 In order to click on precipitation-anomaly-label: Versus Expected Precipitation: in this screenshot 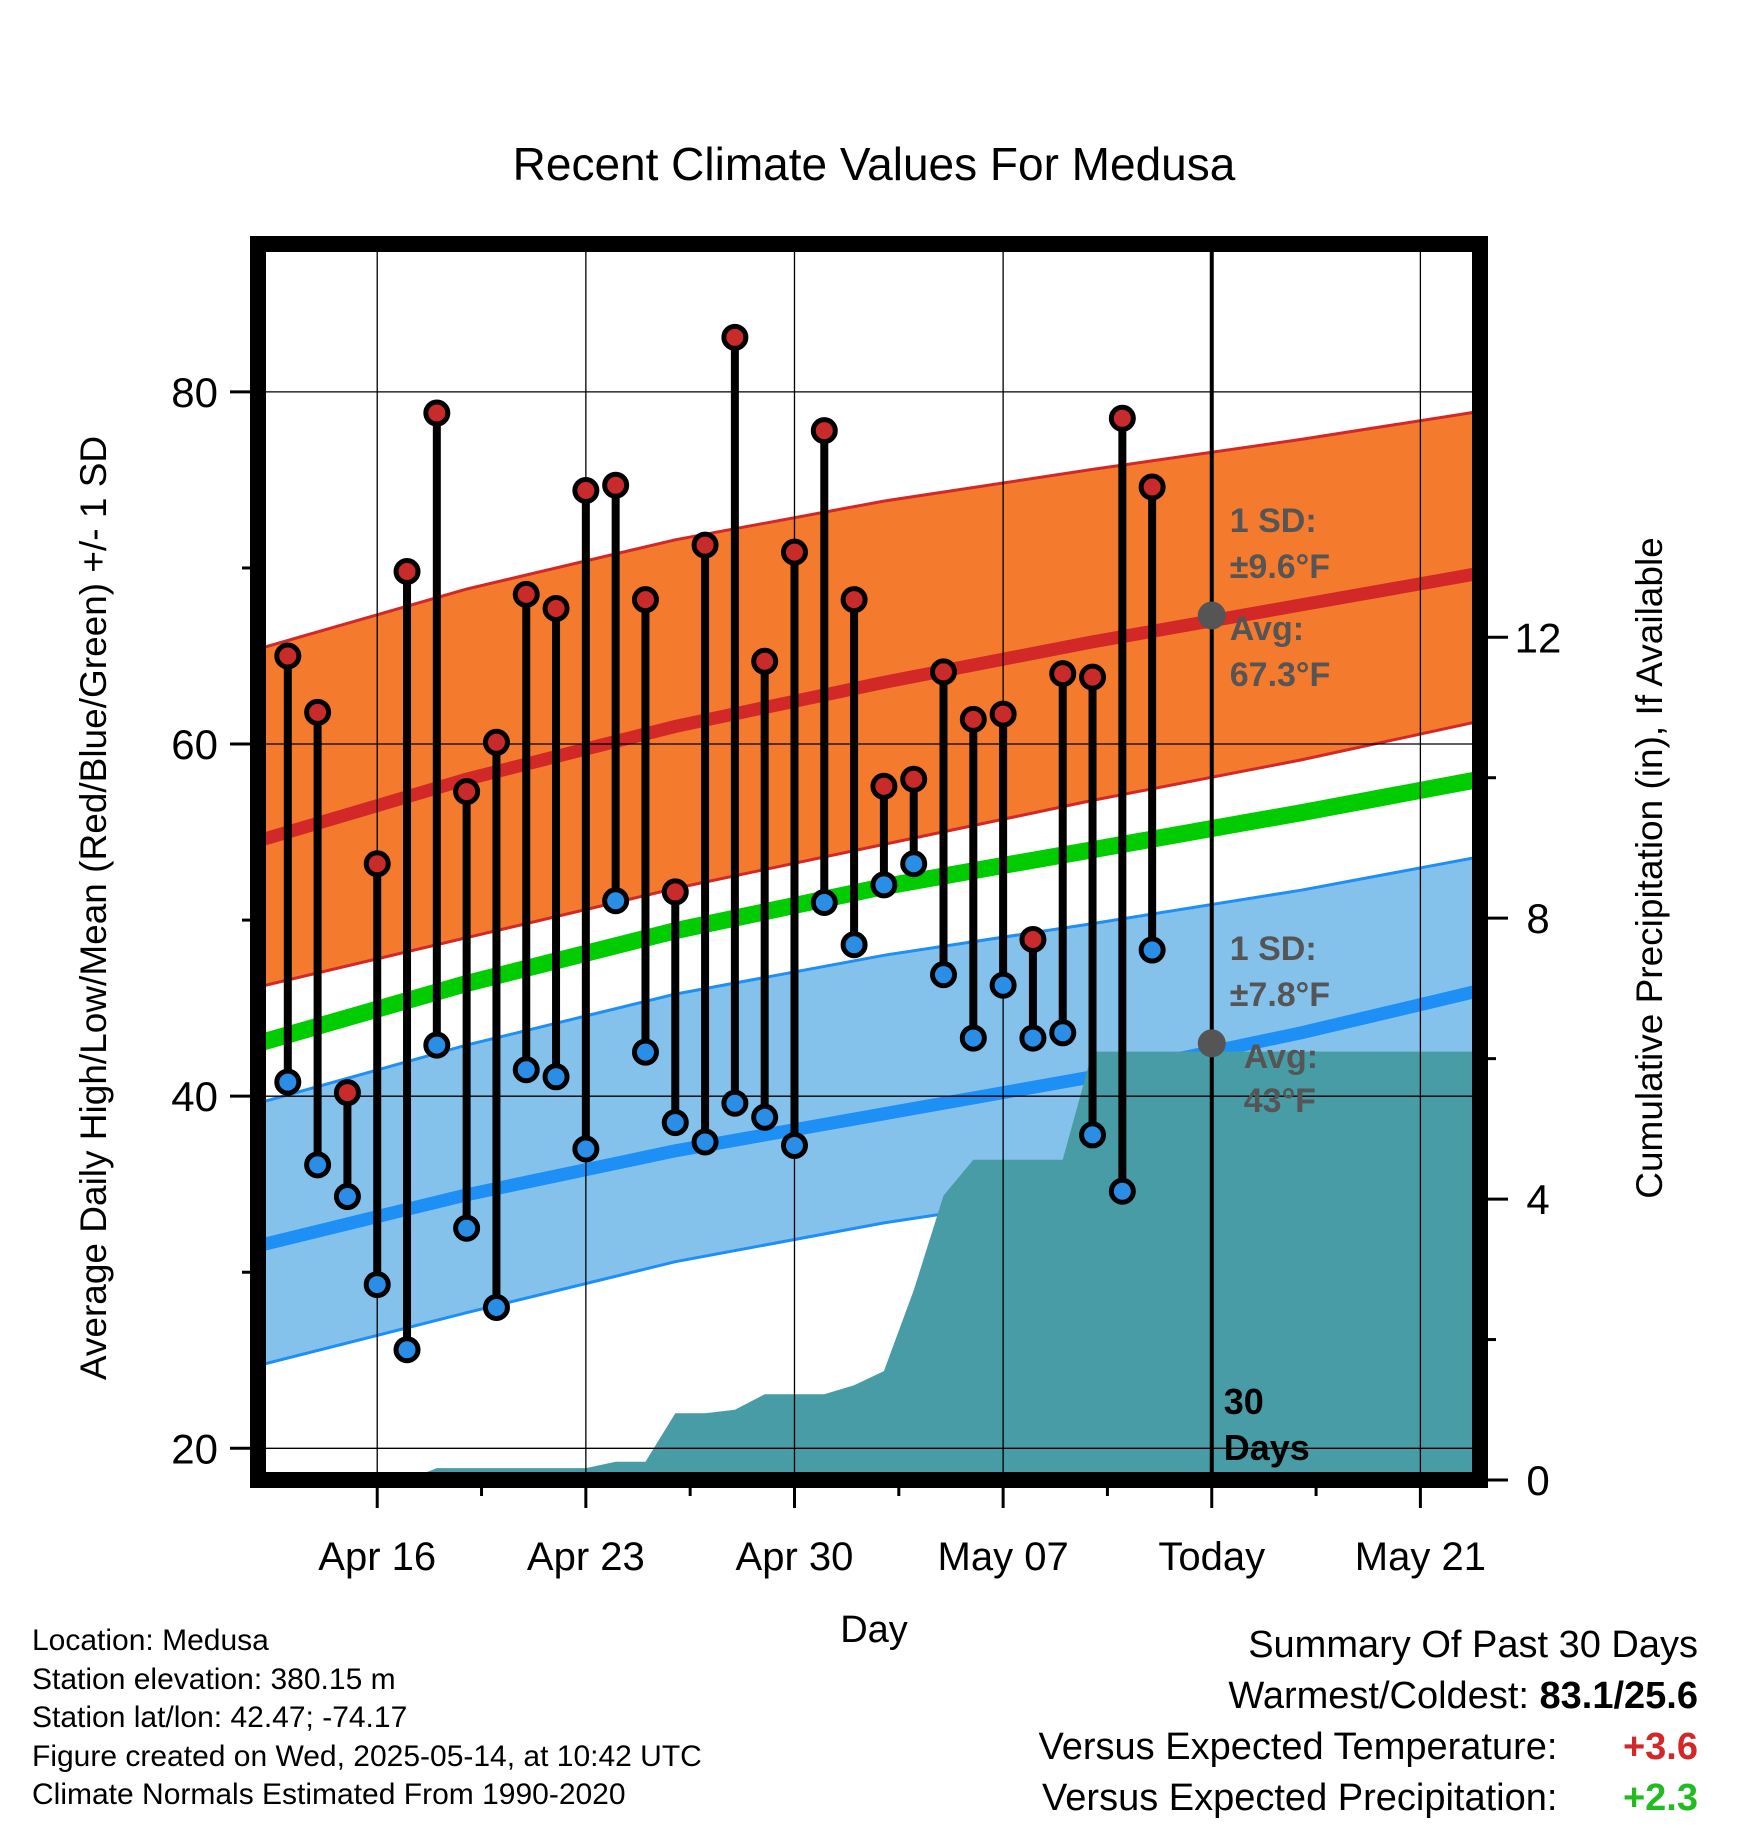, I will do `click(1300, 1798)`.